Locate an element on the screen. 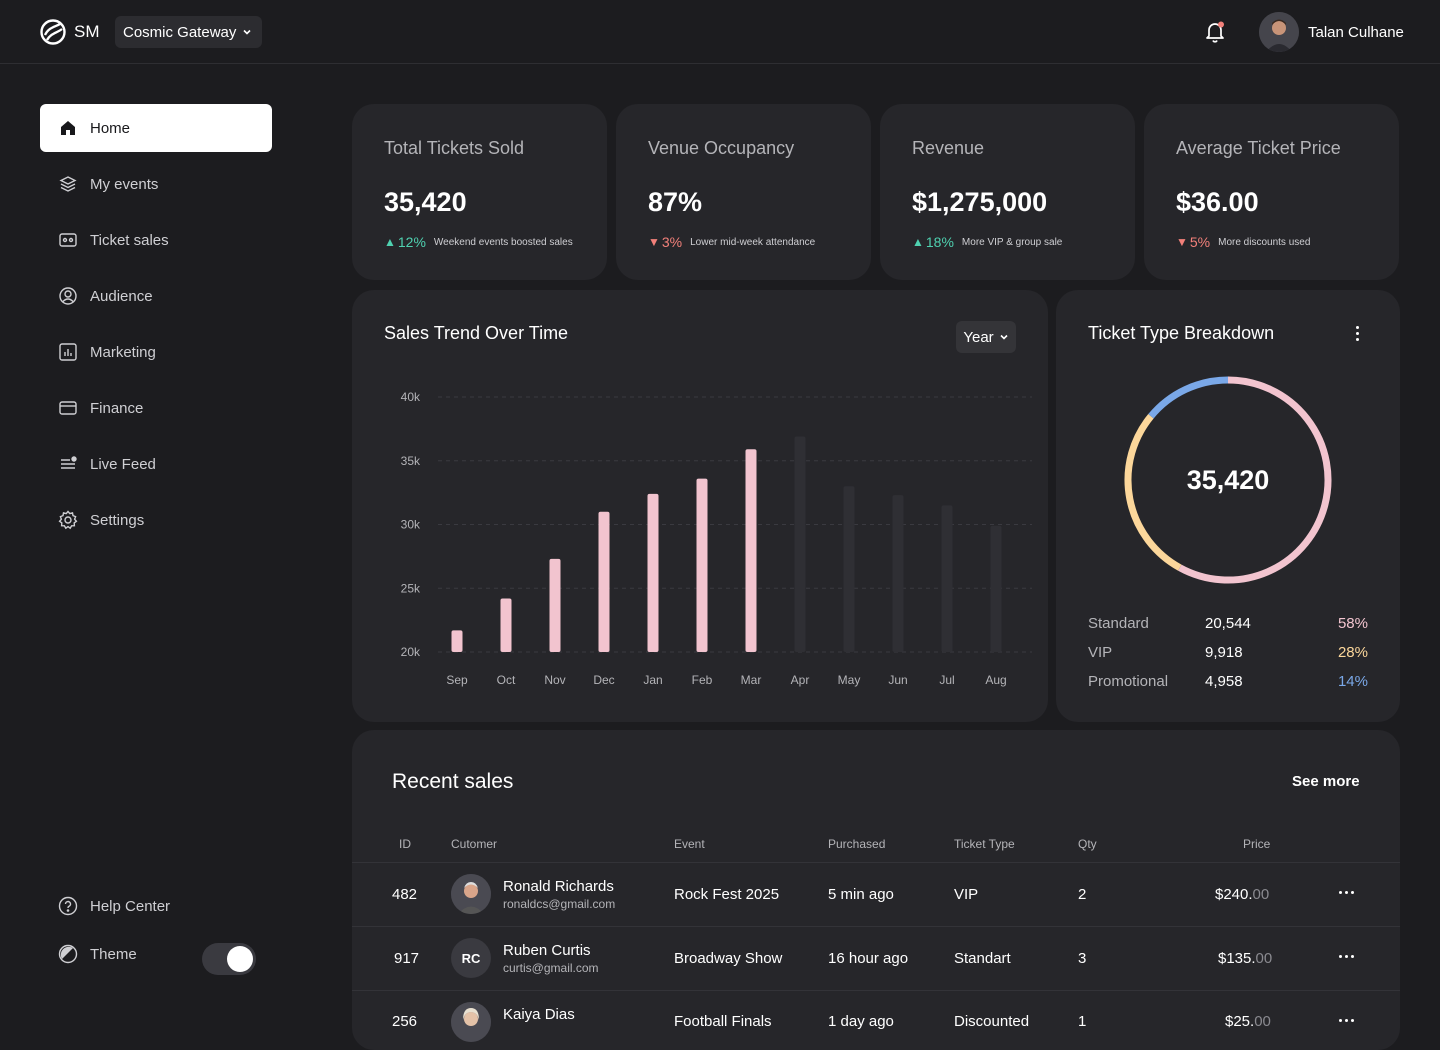  column-header-price: Price is located at coordinates (1257, 844).